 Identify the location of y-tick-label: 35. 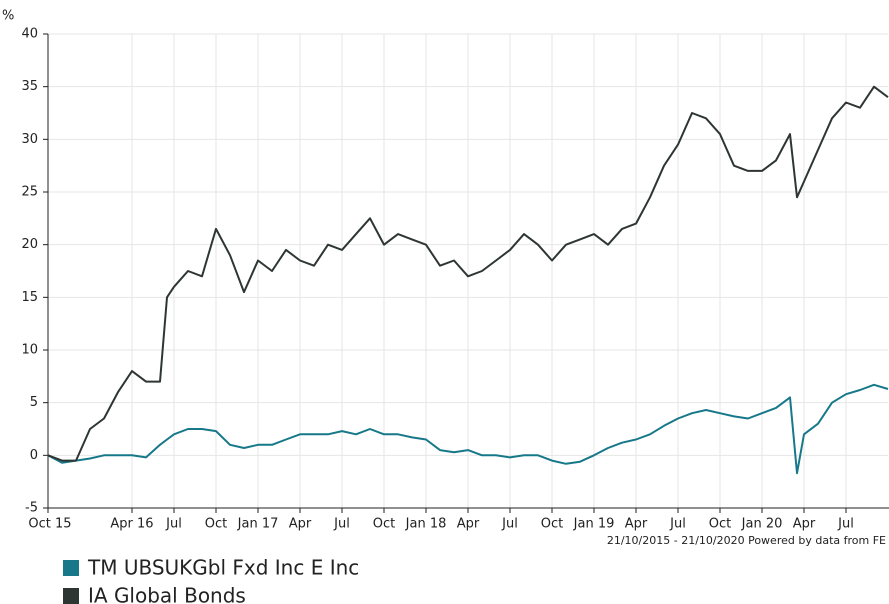
(29, 86).